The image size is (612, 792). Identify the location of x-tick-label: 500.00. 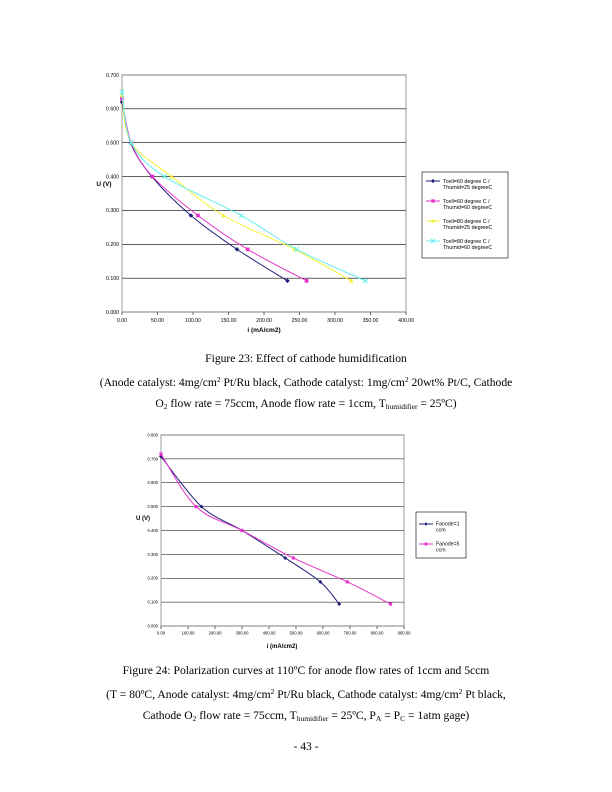
(296, 632).